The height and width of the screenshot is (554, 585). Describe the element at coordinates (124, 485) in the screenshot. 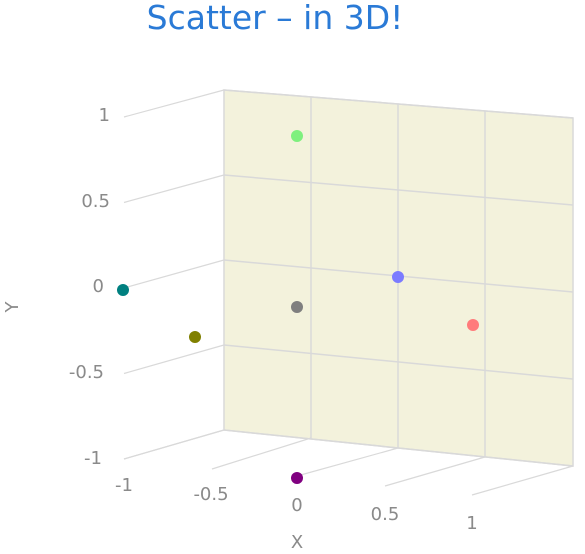

I see `x-tick-label: -1` at that location.